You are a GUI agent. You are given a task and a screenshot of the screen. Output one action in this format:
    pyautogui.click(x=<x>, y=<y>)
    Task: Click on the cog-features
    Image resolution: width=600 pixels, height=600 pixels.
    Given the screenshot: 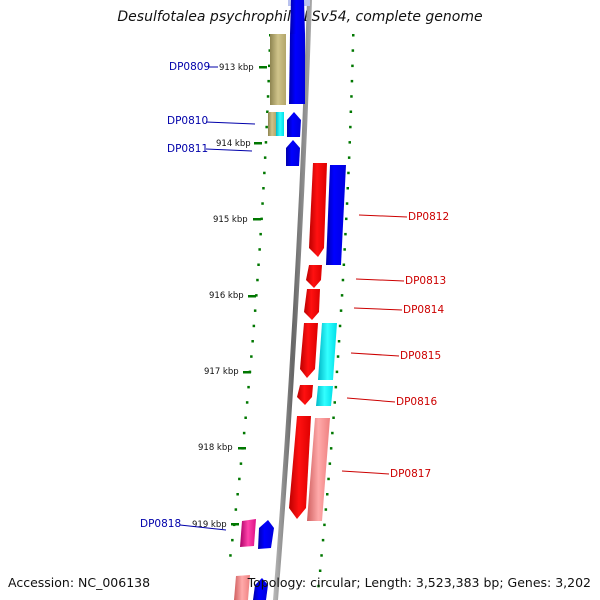 What is the action you would take?
    pyautogui.click(x=260, y=317)
    